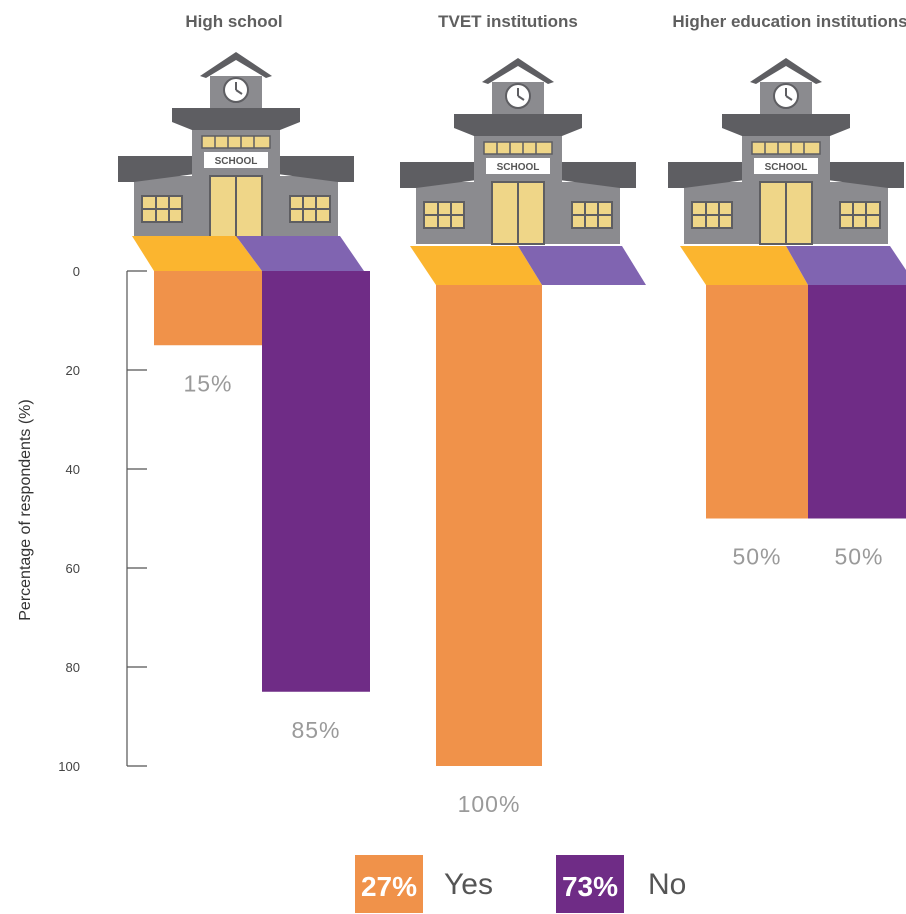 Image resolution: width=906 pixels, height=914 pixels. Describe the element at coordinates (25, 509) in the screenshot. I see `y-axis-label: Percentage of respondents (%)` at that location.